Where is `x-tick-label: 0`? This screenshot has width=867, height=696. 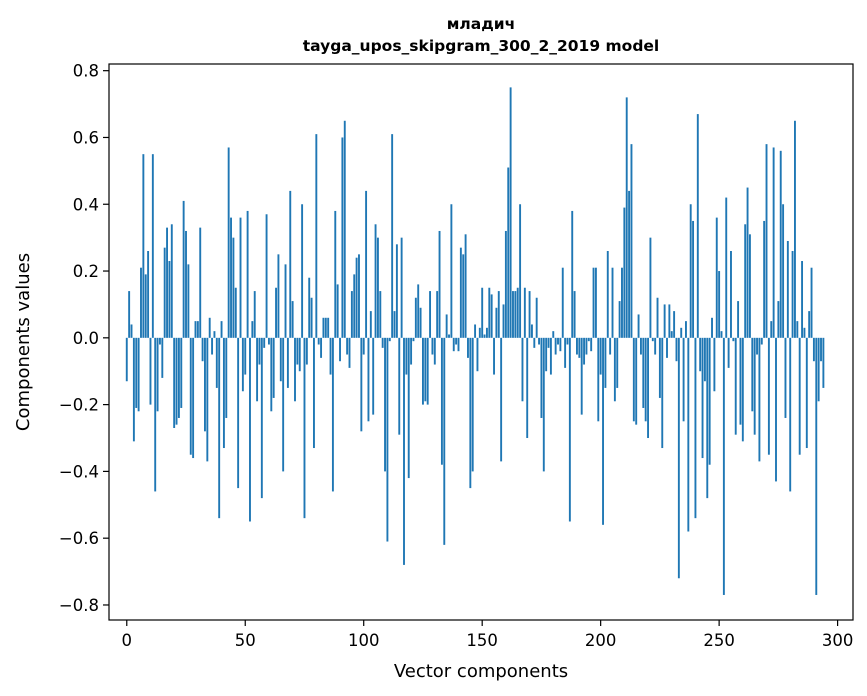
x-tick-label: 0 is located at coordinates (127, 640).